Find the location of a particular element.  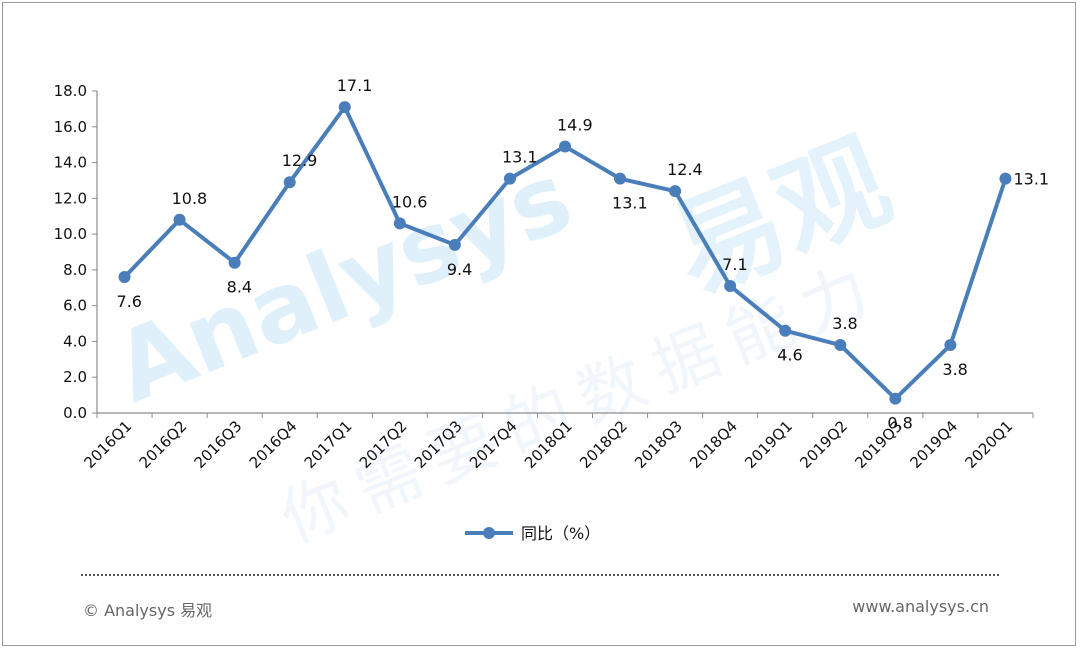

data-label: 9.4 is located at coordinates (459, 269).